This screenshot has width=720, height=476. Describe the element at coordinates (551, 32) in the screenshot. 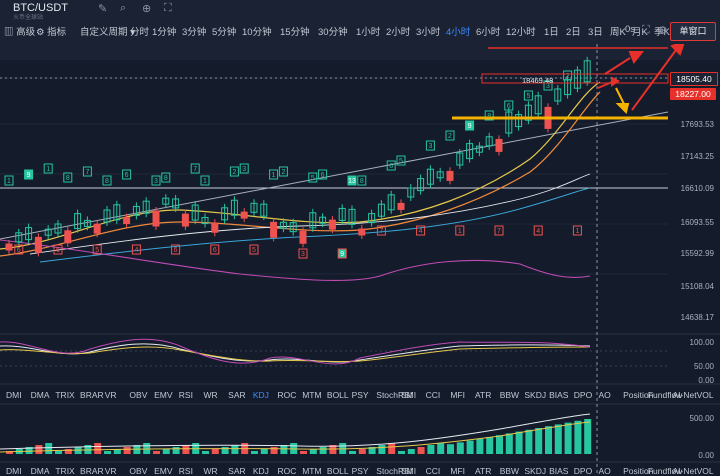

I see `timeframe-tab: 1日` at that location.